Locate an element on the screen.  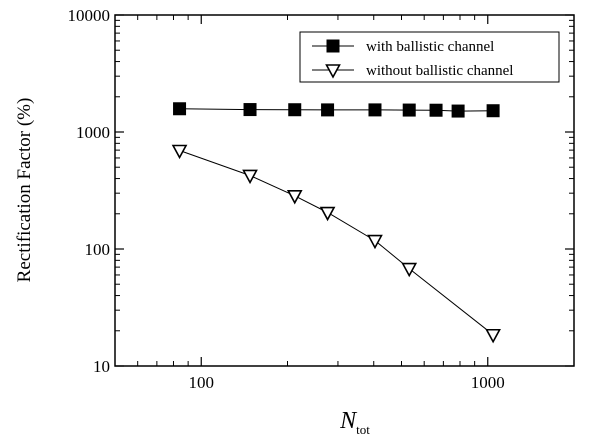
legend-label: without ballistic channel is located at coordinates (439, 71).